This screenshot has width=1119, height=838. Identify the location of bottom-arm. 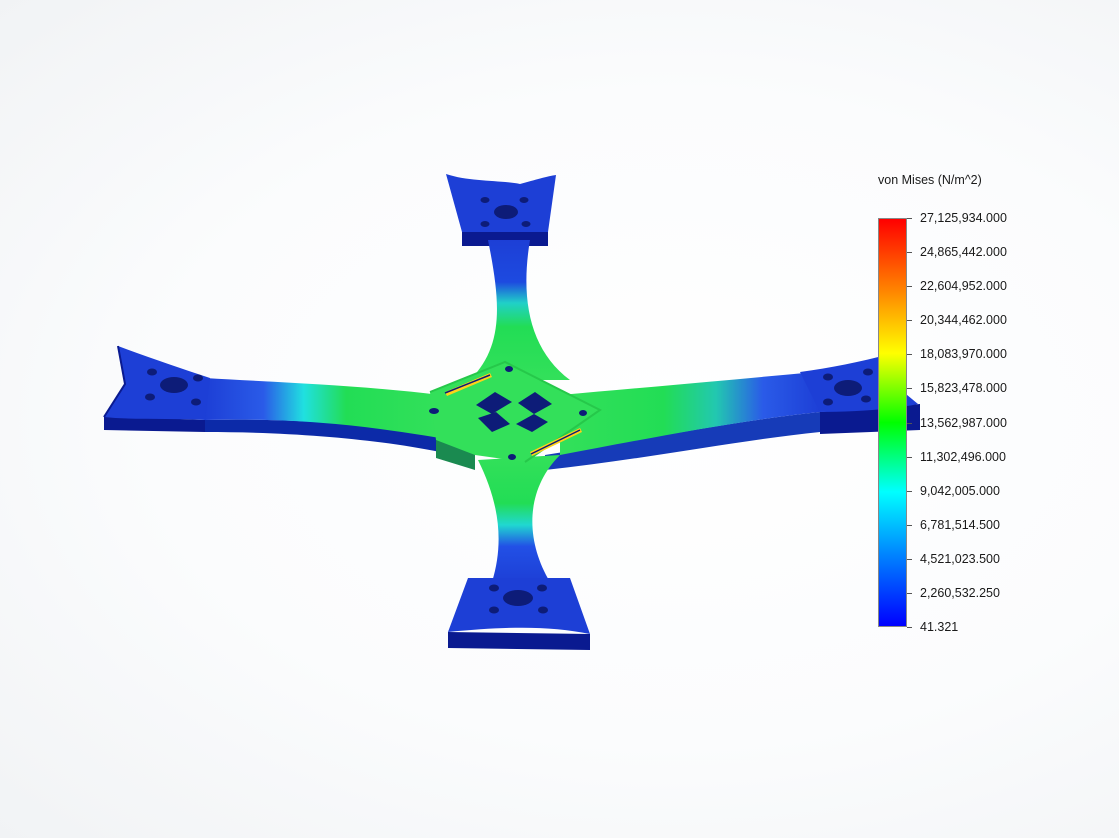
(519, 518).